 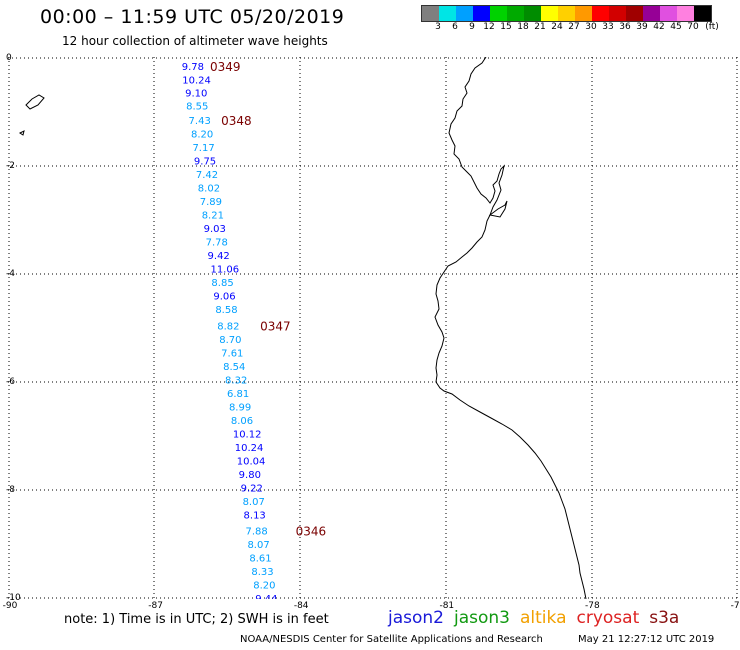 I want to click on longitude-tick-label: -81, so click(x=447, y=606).